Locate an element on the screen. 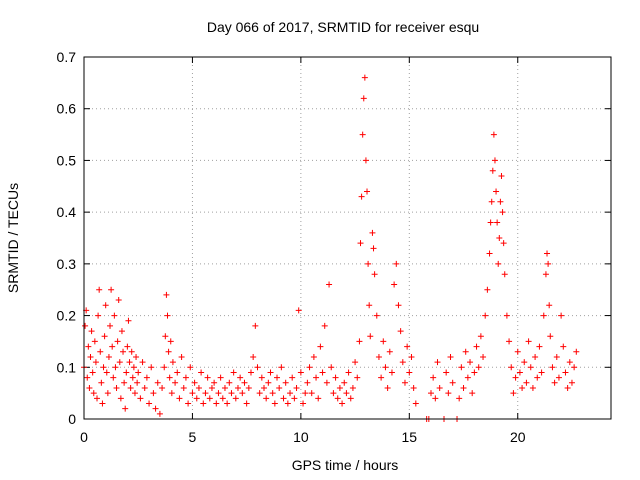 The image size is (640, 480). y-tick-label: 0.5 is located at coordinates (67, 160).